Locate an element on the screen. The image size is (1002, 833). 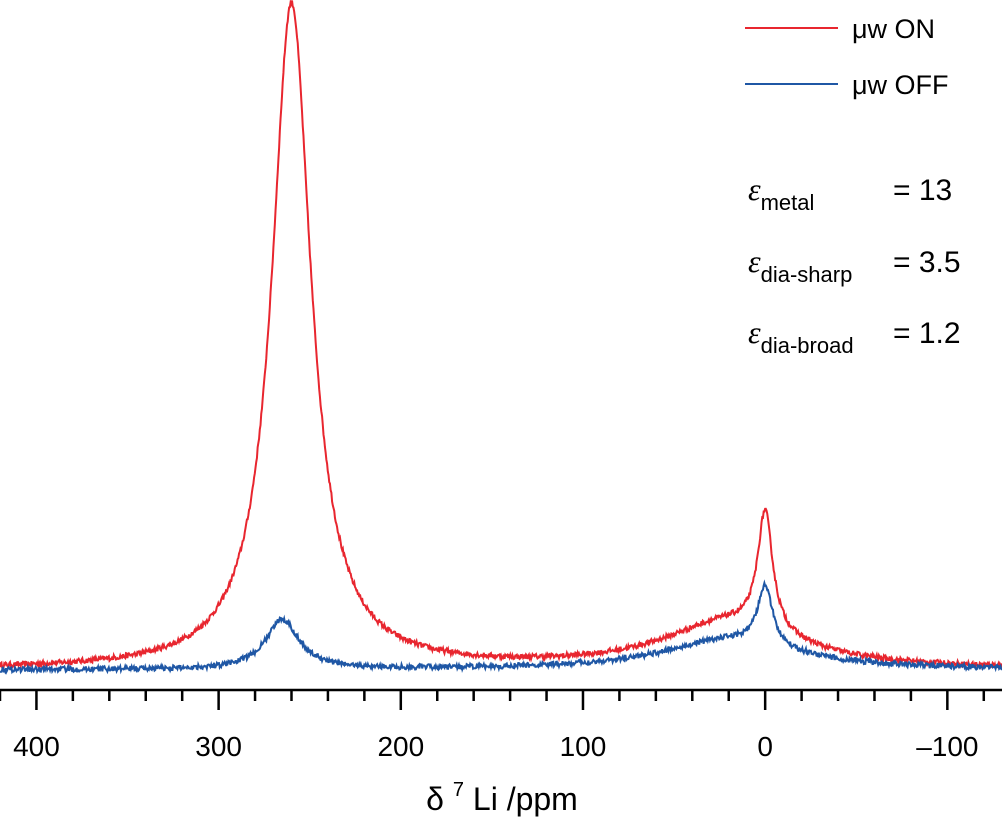
annotation-dia-broad: εdia-broad is located at coordinates (801, 336).